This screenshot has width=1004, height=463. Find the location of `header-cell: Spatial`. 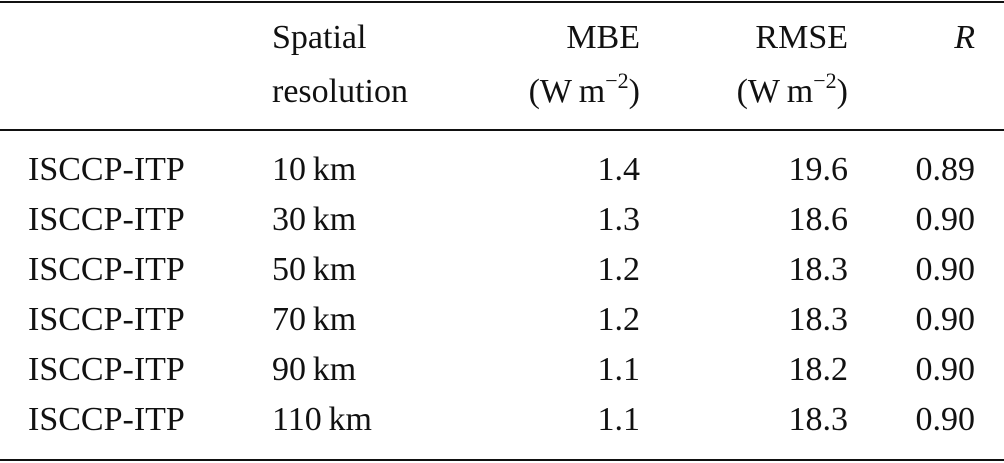

header-cell: Spatial is located at coordinates (319, 38).